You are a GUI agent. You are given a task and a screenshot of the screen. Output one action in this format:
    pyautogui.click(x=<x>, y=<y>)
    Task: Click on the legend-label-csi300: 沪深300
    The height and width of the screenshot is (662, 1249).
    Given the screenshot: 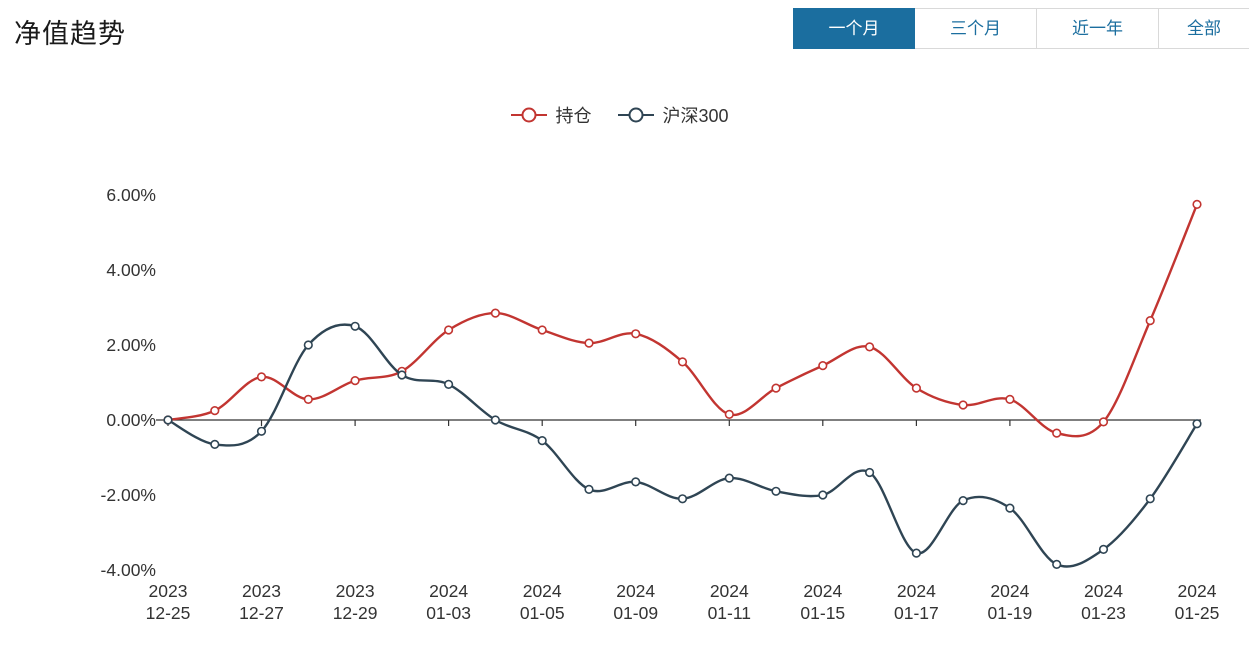 What is the action you would take?
    pyautogui.click(x=695, y=116)
    